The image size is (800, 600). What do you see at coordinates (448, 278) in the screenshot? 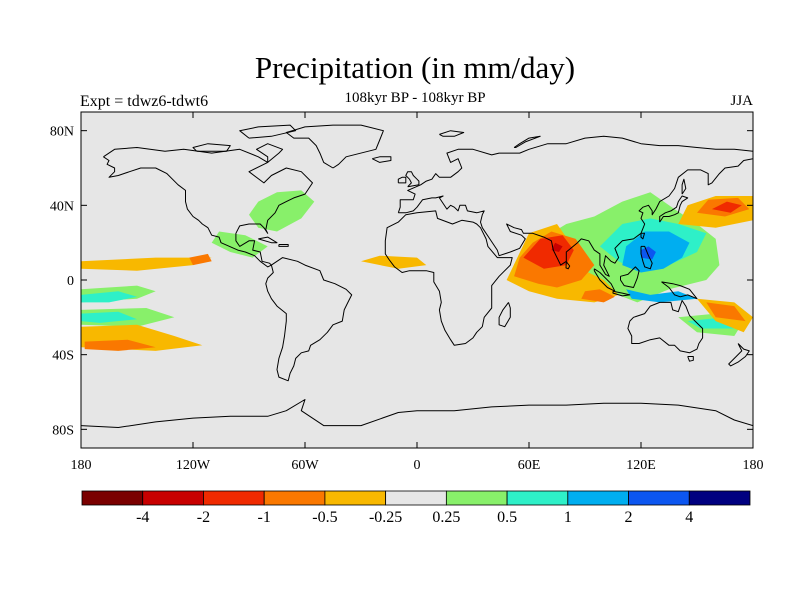
I see `coastline-africa` at bounding box center [448, 278].